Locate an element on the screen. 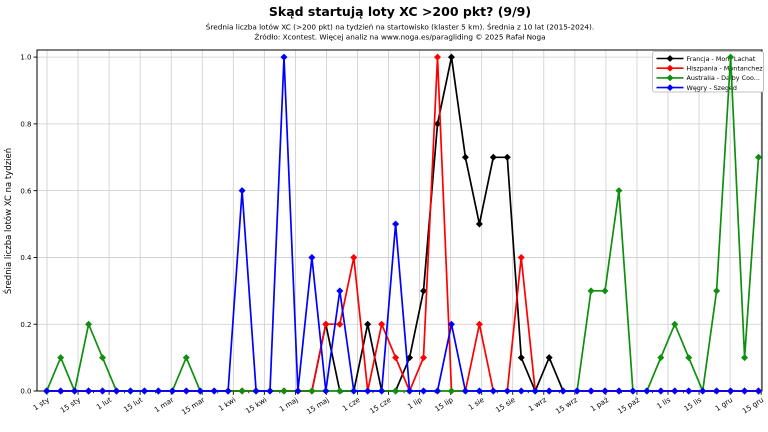 This screenshot has width=768, height=432. x-tick-label: 1 lis is located at coordinates (663, 403).